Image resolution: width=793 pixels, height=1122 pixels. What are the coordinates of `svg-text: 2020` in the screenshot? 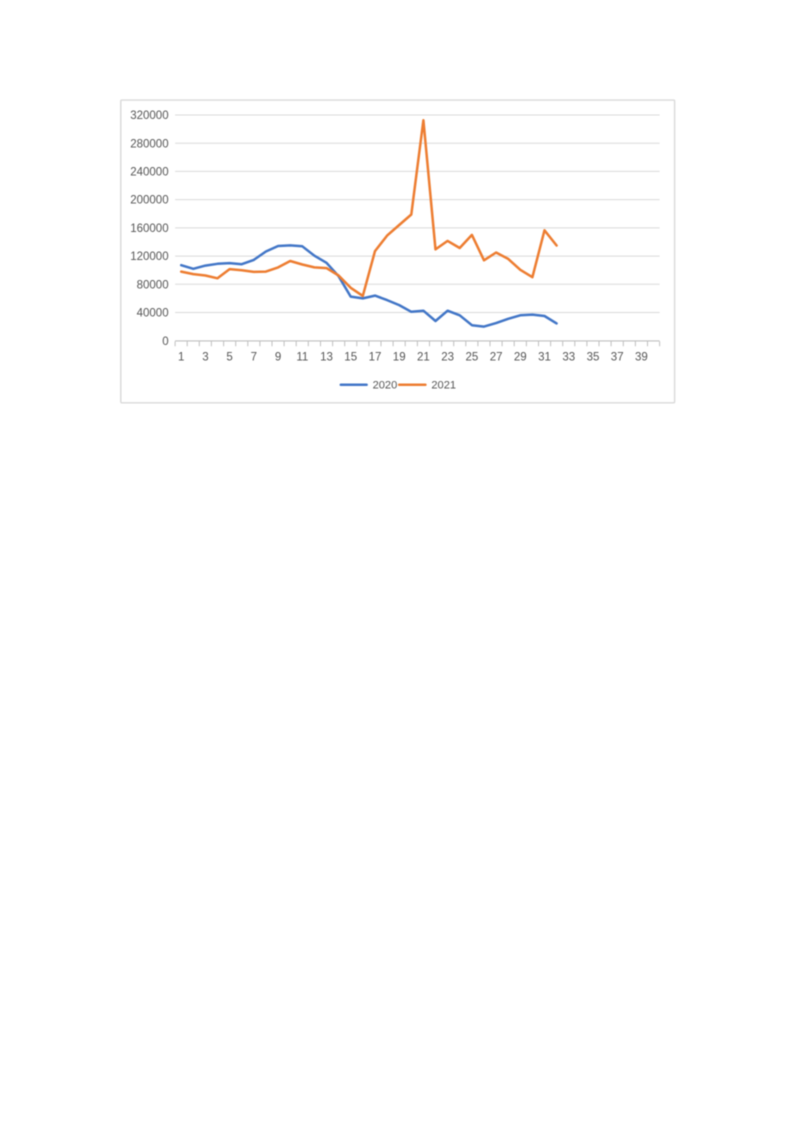 It's located at (385, 386).